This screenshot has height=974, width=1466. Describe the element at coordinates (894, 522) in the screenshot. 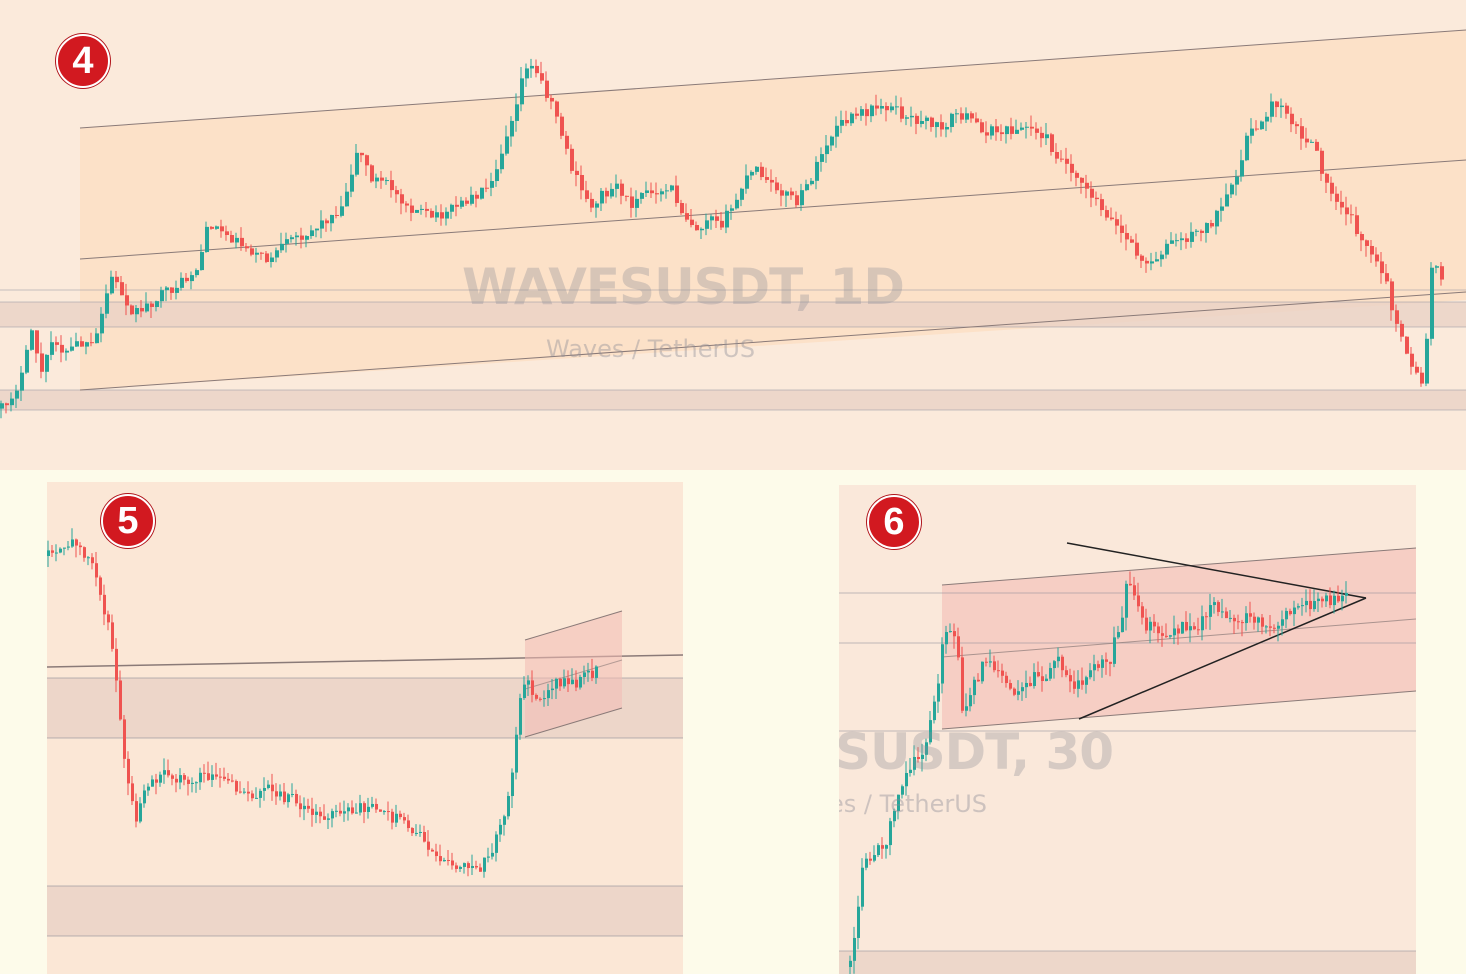

I see `step-badge: 6` at that location.